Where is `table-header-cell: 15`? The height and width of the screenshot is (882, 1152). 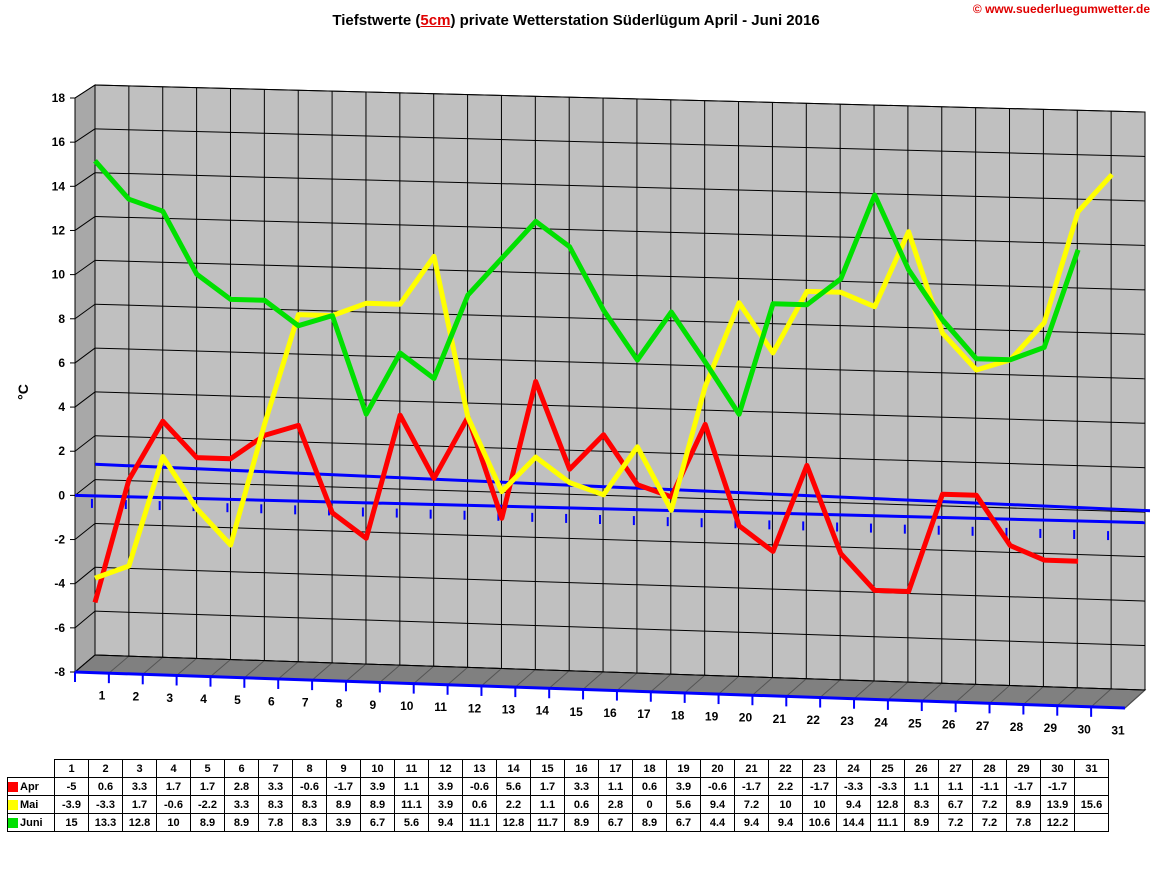
table-header-cell: 15 is located at coordinates (547, 768).